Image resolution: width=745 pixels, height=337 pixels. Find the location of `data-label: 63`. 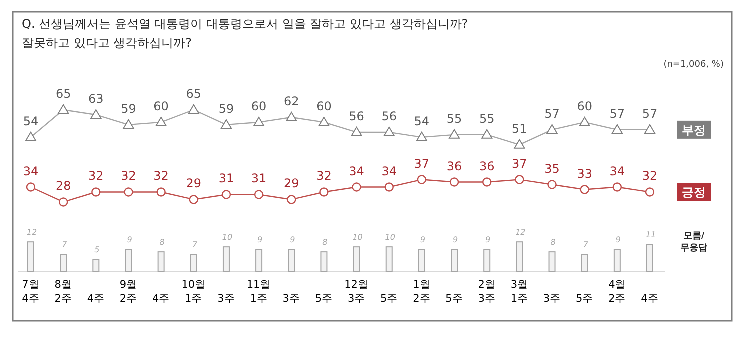

data-label: 63 is located at coordinates (96, 99).